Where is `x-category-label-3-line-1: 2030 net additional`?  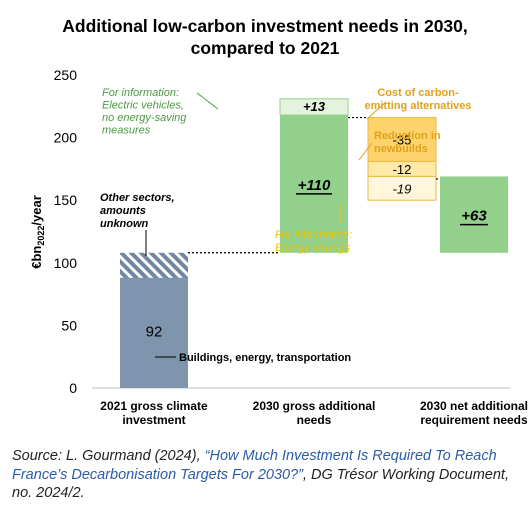 x-category-label-3-line-1: 2030 net additional is located at coordinates (474, 406).